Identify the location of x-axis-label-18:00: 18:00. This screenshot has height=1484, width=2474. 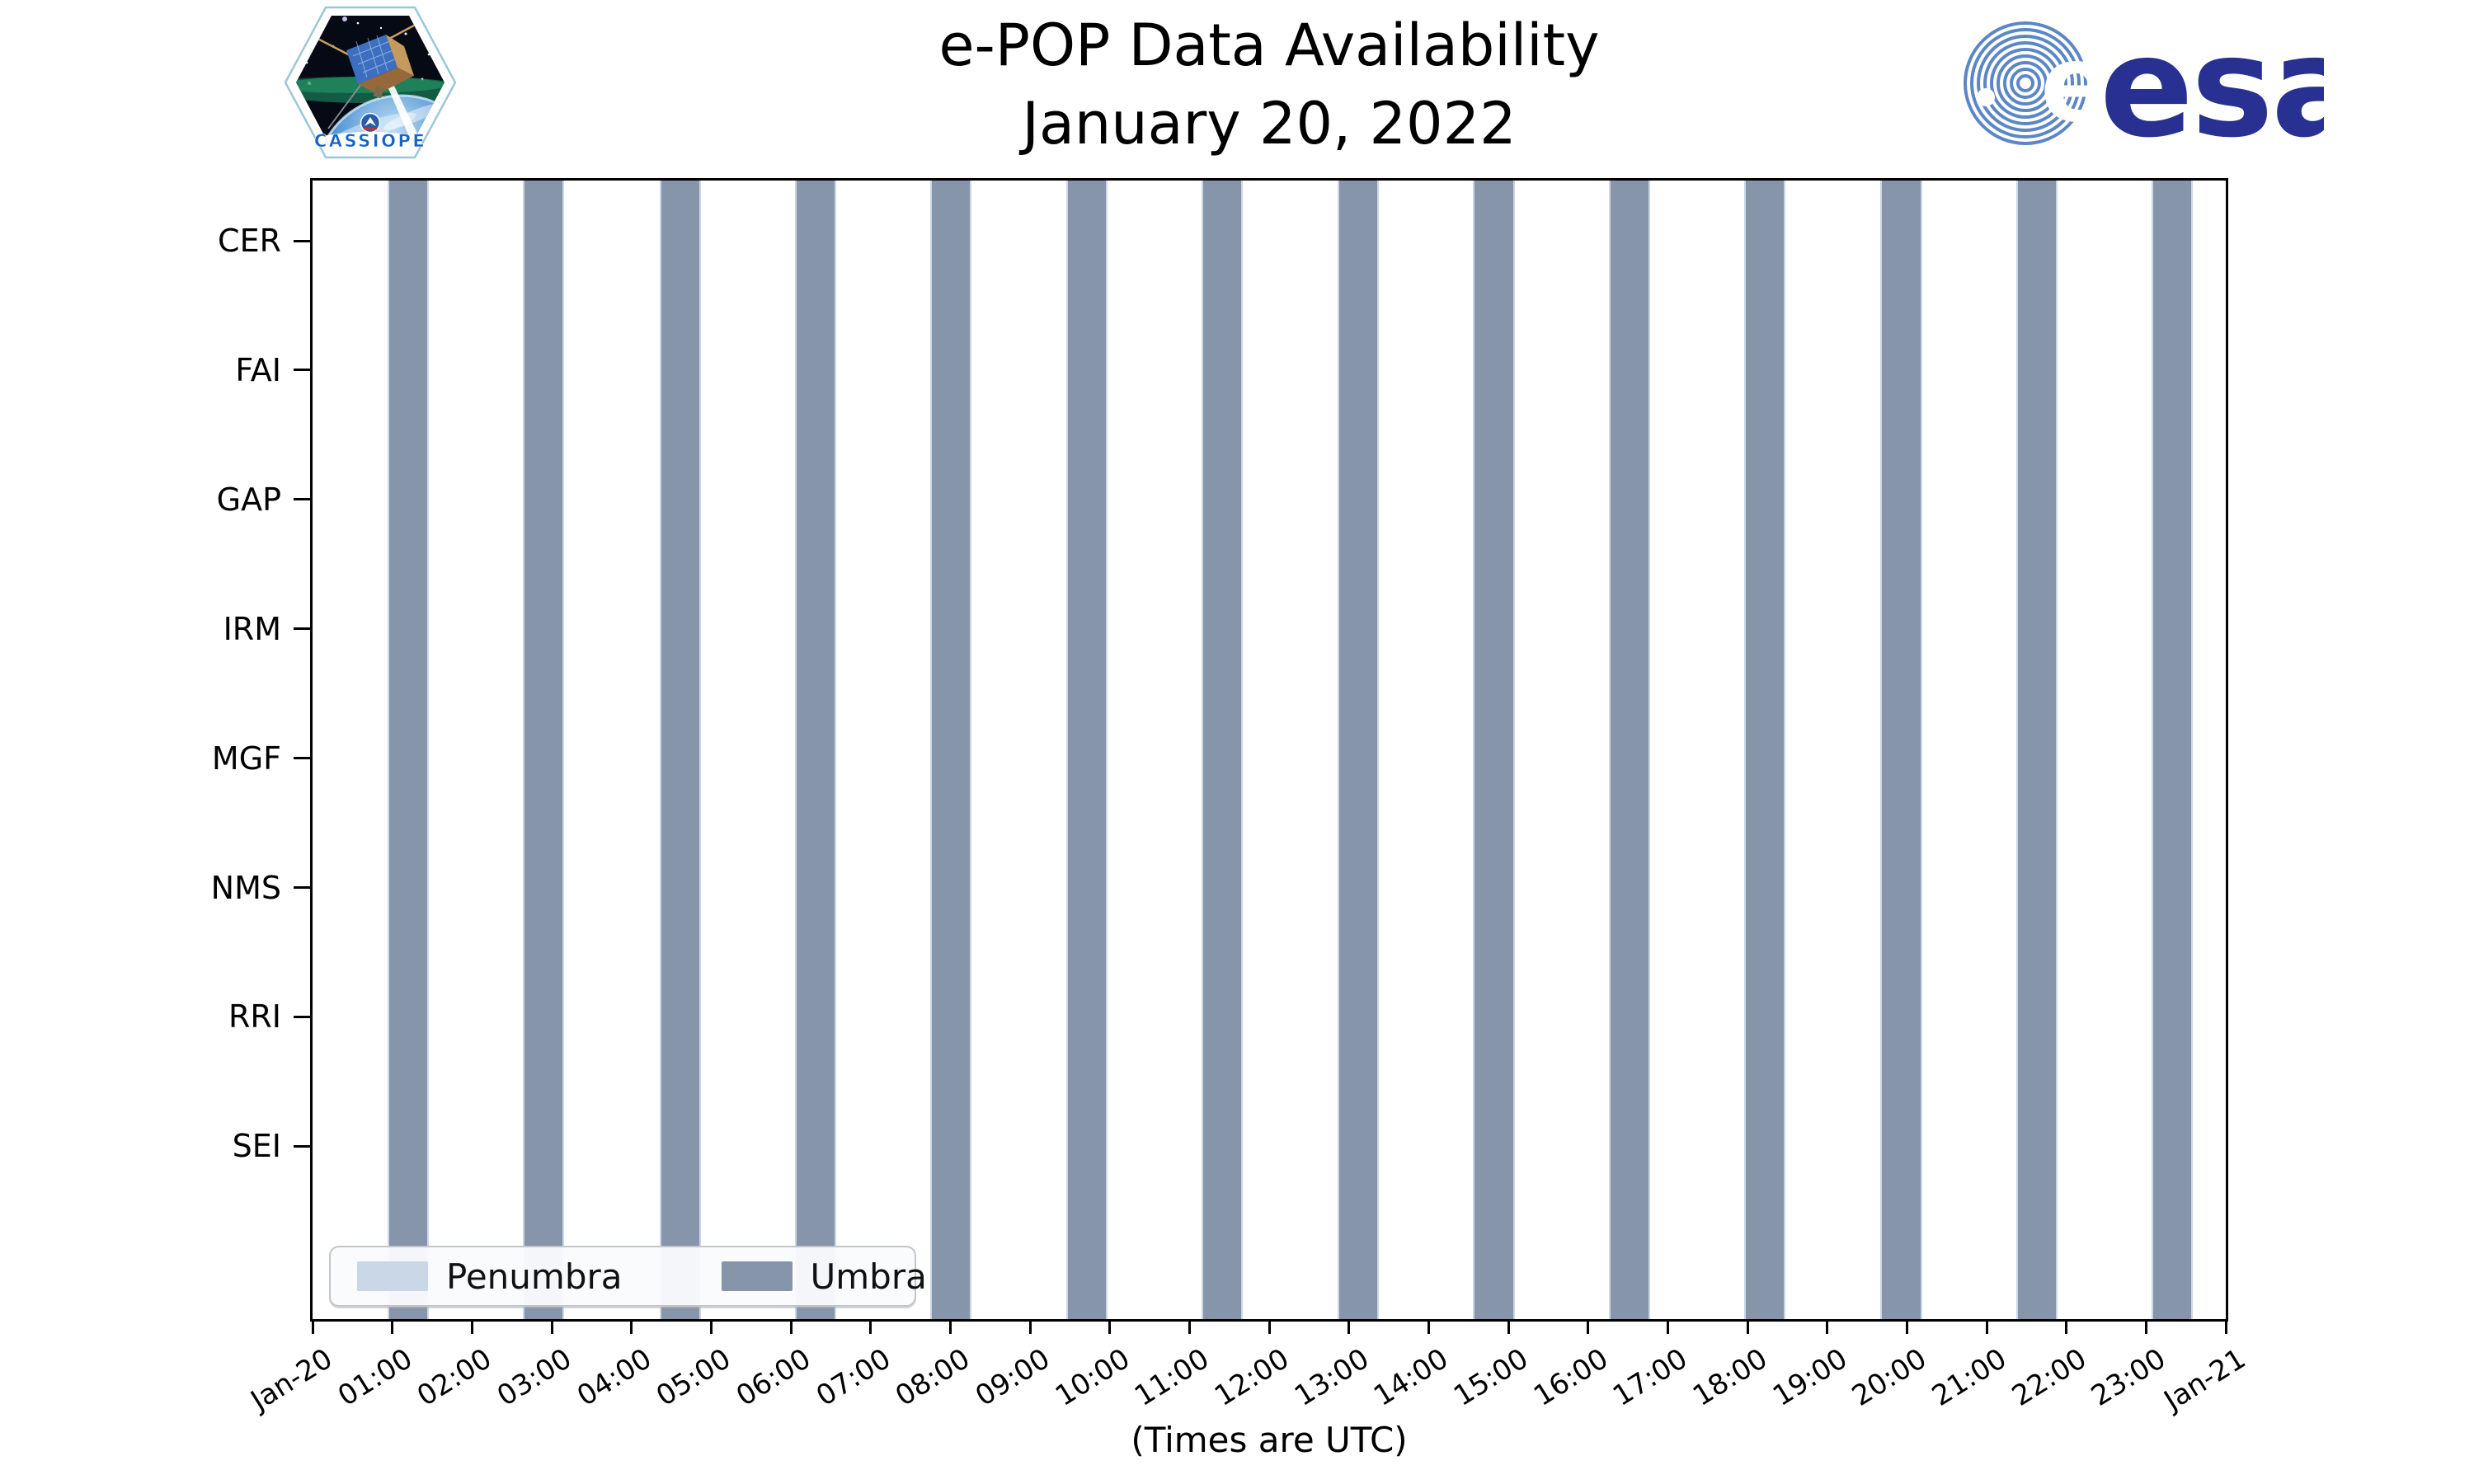
(1730, 1377).